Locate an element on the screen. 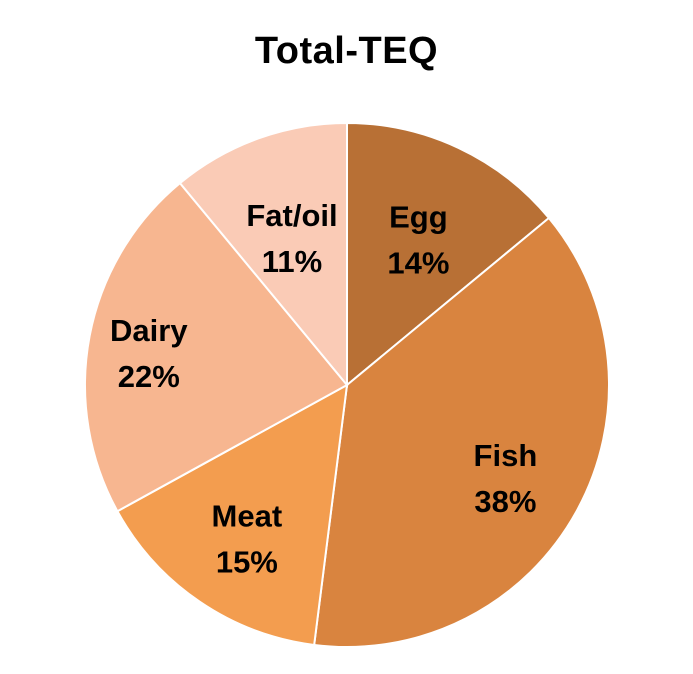  slice-percent-dairy: 22% is located at coordinates (149, 376).